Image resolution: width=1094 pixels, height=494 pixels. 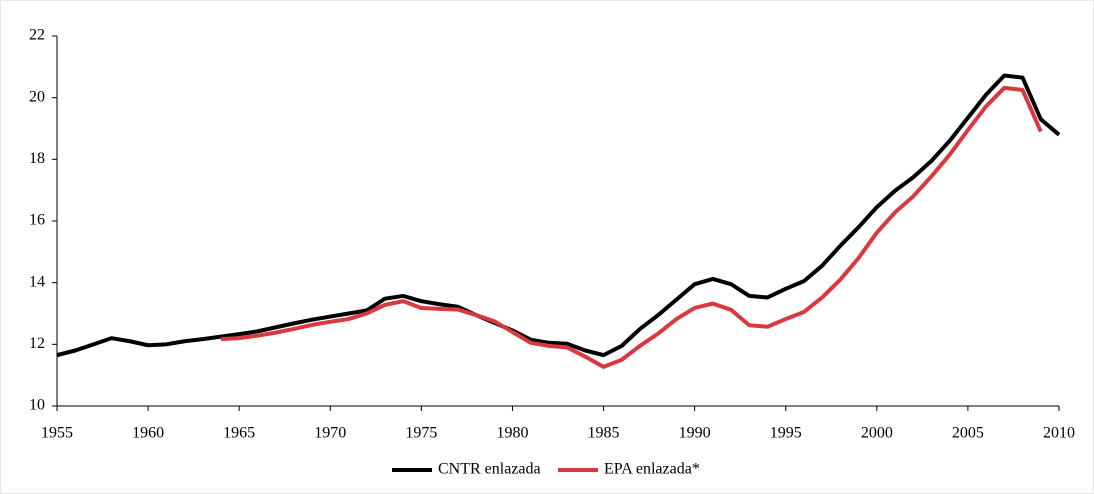 I want to click on x-tick-label: 1990, so click(x=695, y=433).